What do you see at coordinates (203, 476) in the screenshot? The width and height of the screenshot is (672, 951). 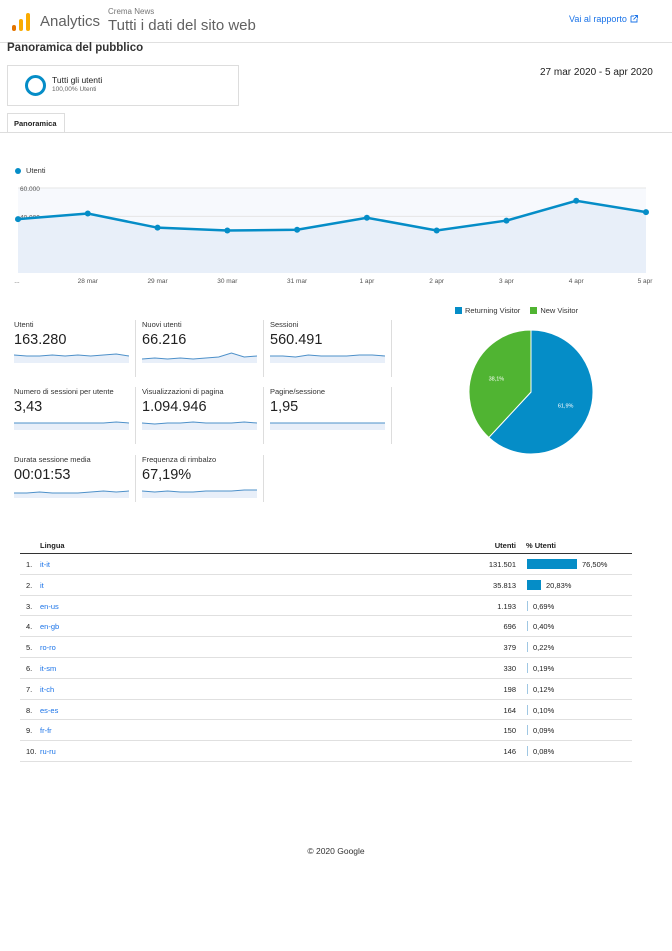 I see `metric-frequenza-rimbalzo: Frequenza di rimbalzo 67,19%` at bounding box center [203, 476].